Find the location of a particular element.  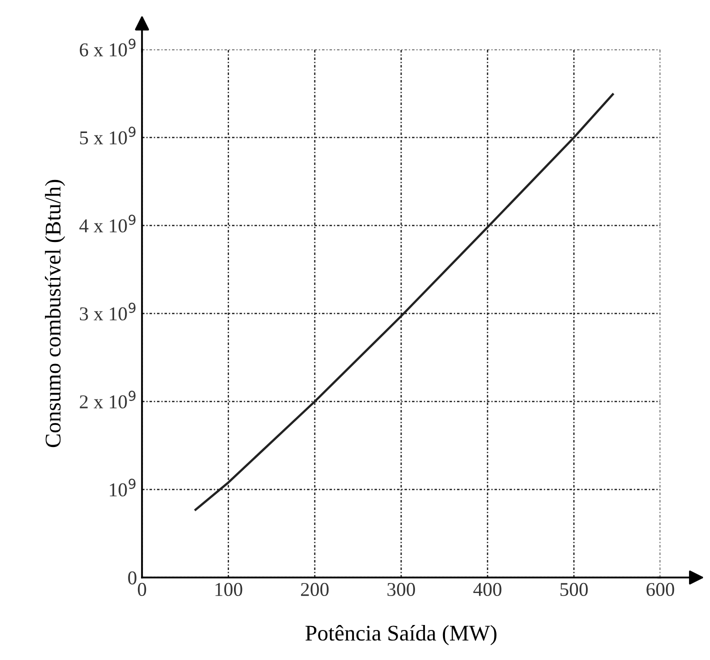

y-tick-label: 0 is located at coordinates (132, 577).